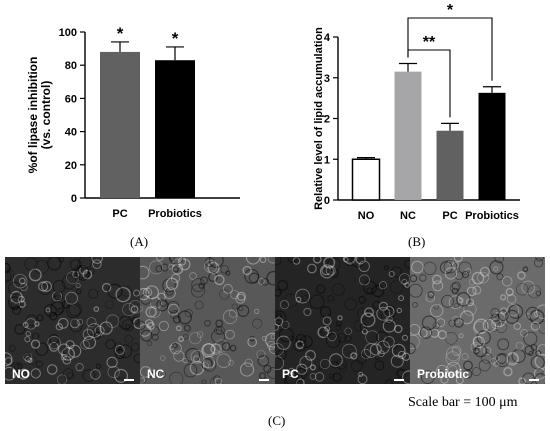  I want to click on micrograph-pc: PC, so click(342, 320).